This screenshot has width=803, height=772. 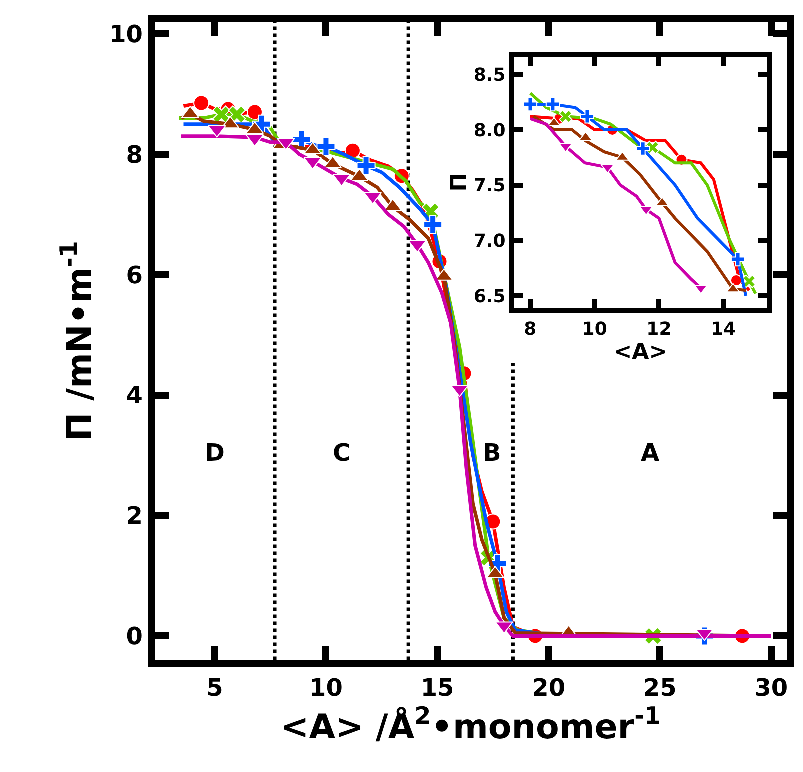 I want to click on y-tick-label: 8.5, so click(x=490, y=75).